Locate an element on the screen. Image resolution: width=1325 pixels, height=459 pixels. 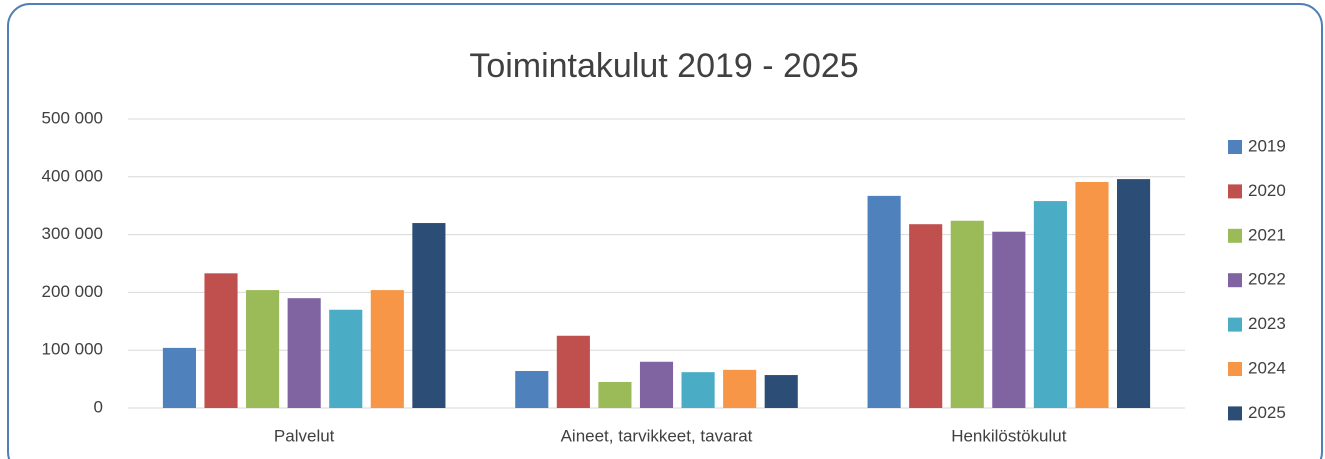
y-tick-label: 500 000 is located at coordinates (72, 117).